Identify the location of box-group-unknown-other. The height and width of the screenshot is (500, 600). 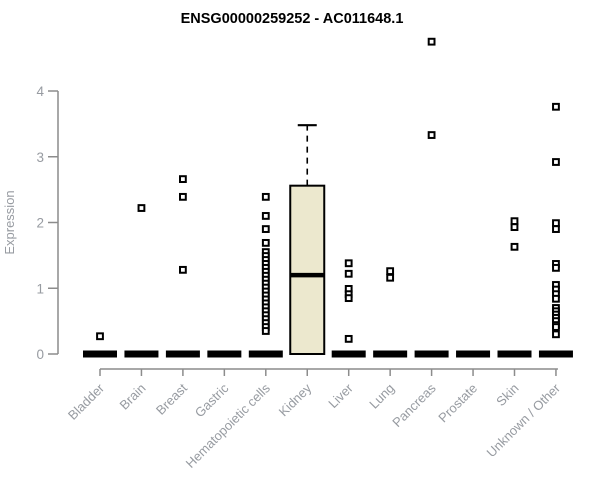
(555, 230).